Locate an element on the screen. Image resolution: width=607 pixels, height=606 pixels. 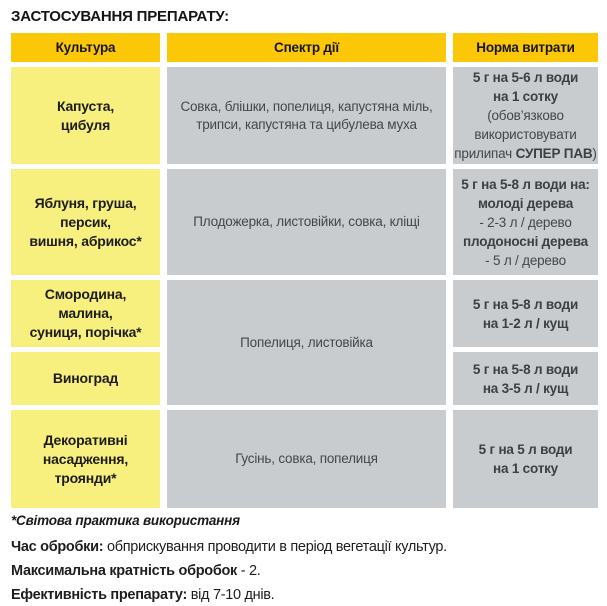
cell-line: Капуста, is located at coordinates (85, 105).